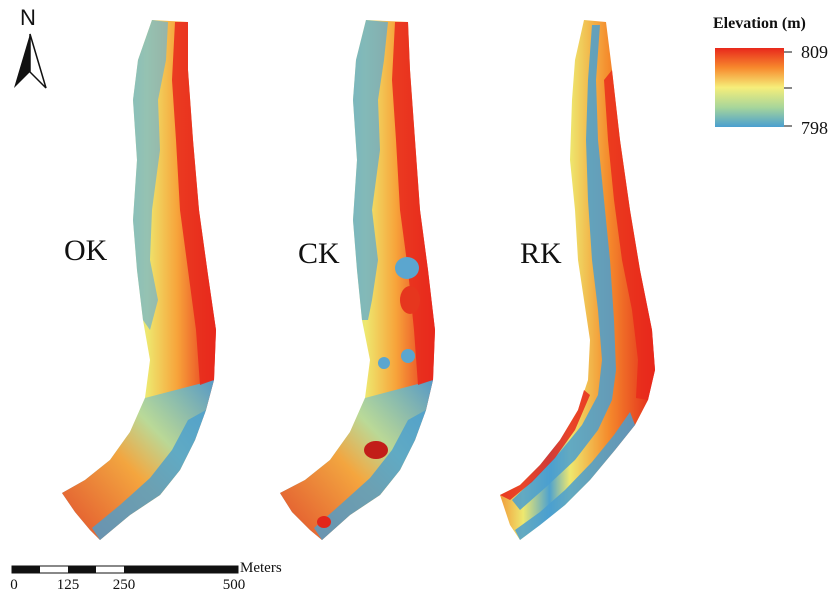  I want to click on channel-rk-east-high, so click(629, 235).